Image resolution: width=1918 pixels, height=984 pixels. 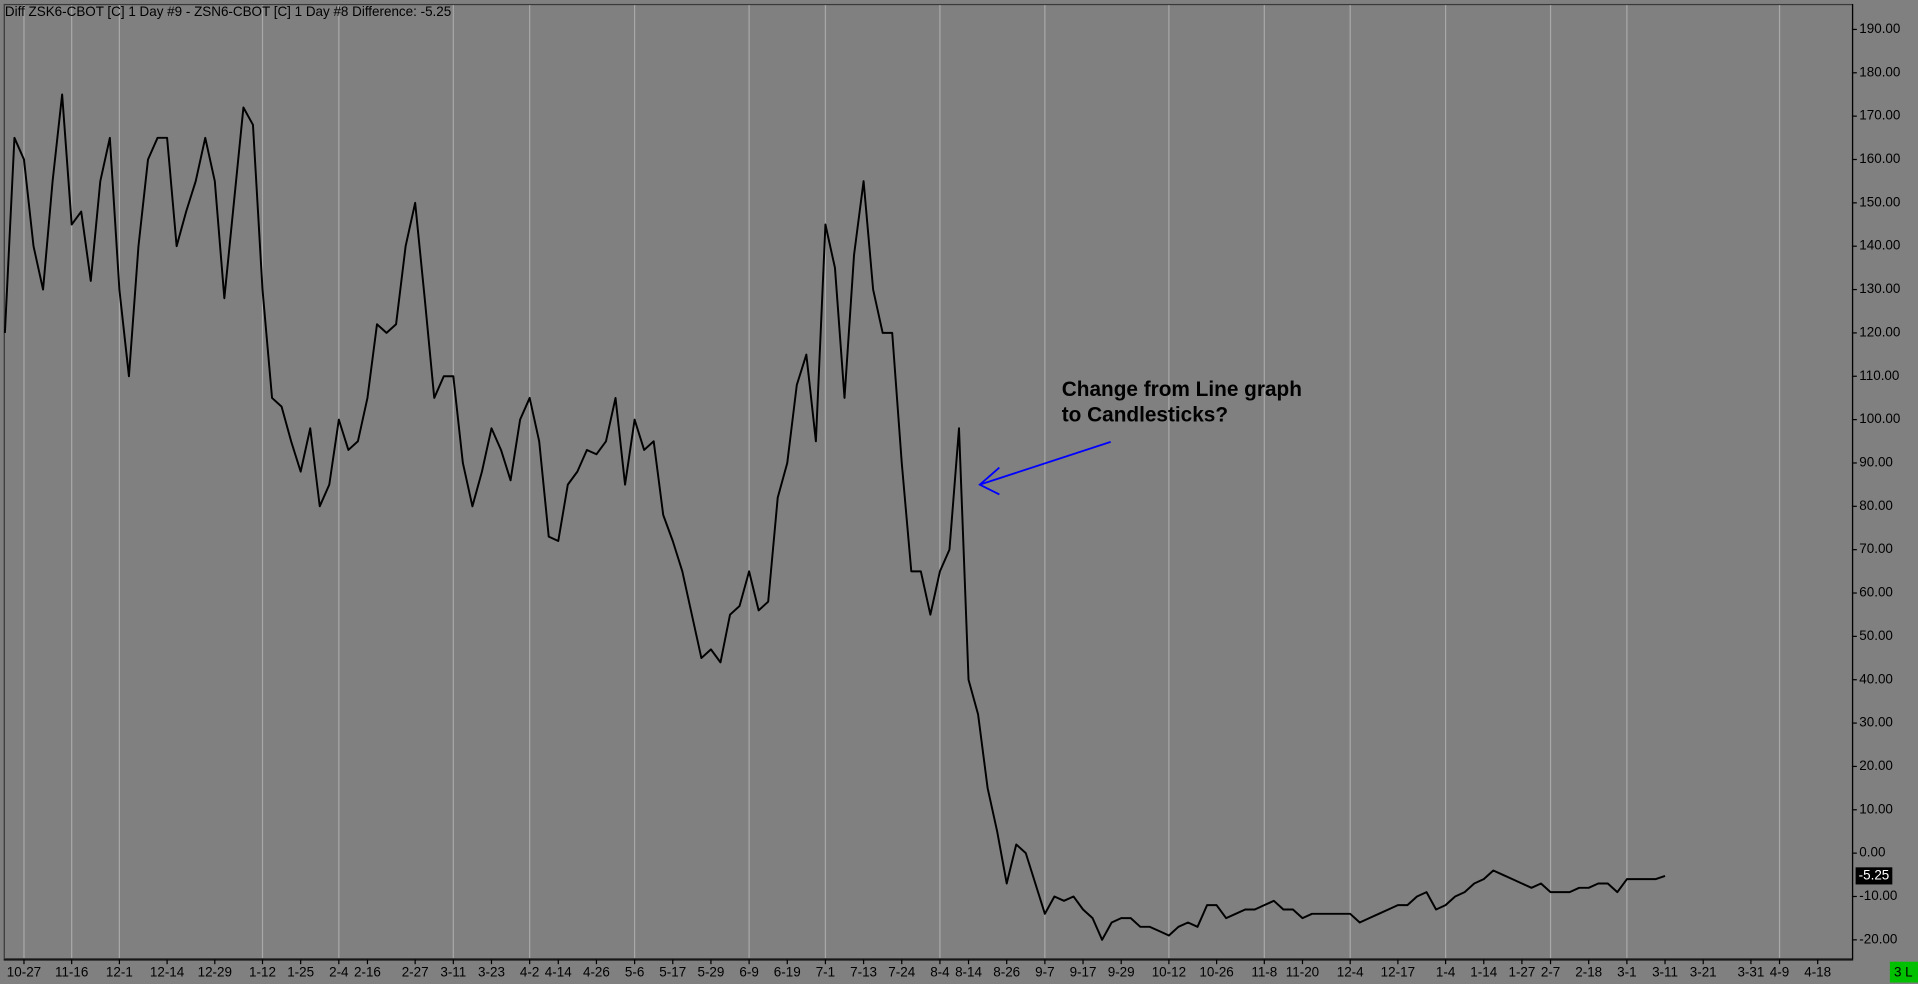 I want to click on last-value-box, so click(x=1874, y=876).